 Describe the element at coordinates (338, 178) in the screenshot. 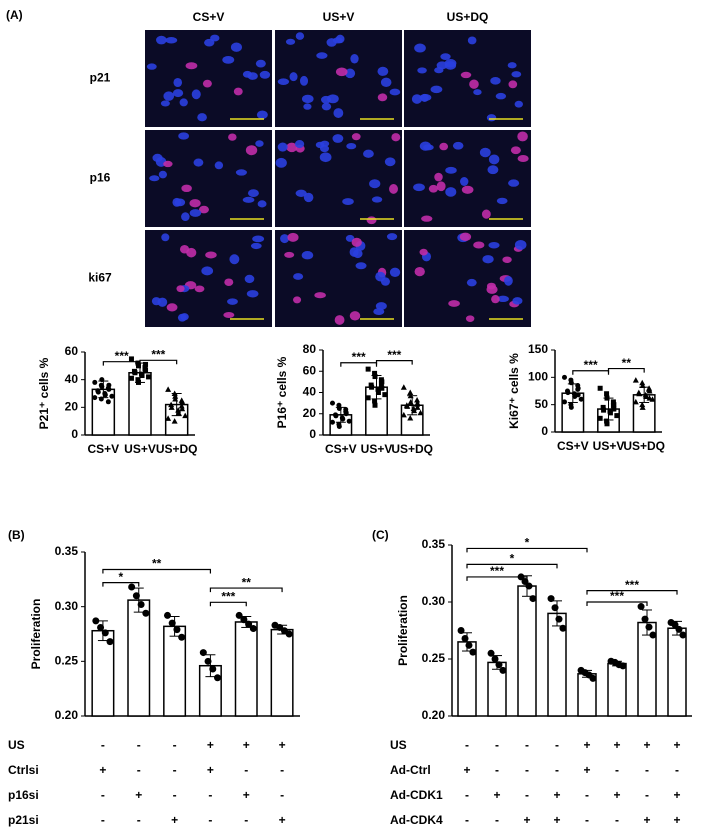

I see `micrograph` at that location.